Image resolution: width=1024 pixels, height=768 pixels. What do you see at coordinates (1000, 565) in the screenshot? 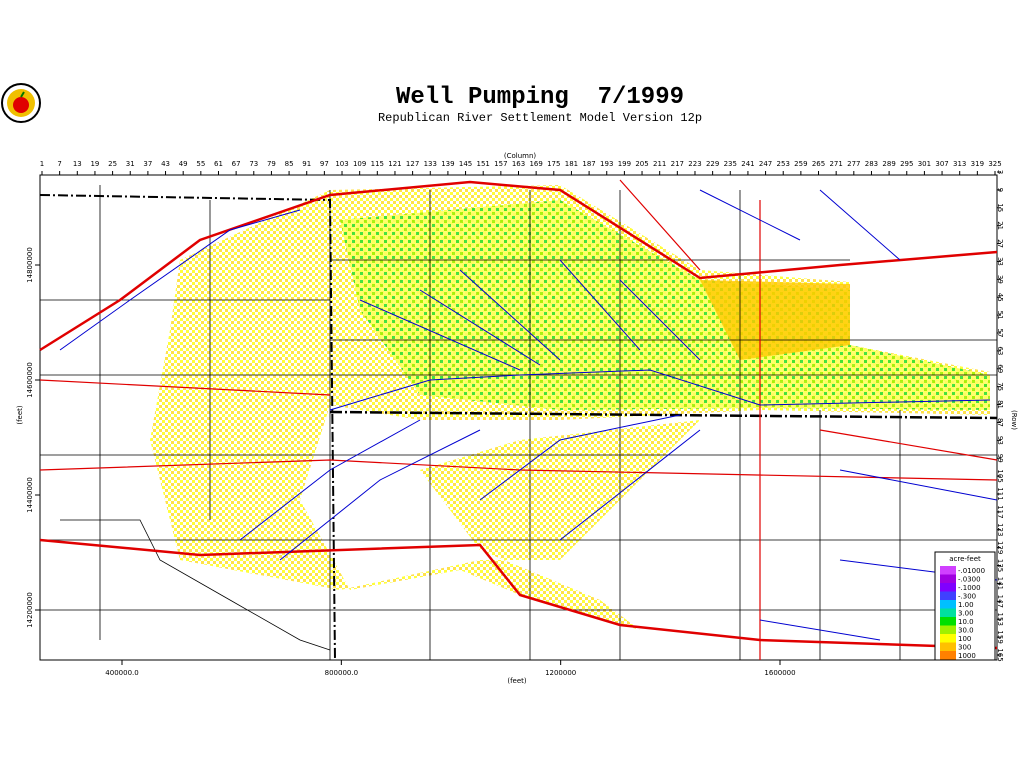
I see `row-tick-label: 135` at bounding box center [1000, 565].